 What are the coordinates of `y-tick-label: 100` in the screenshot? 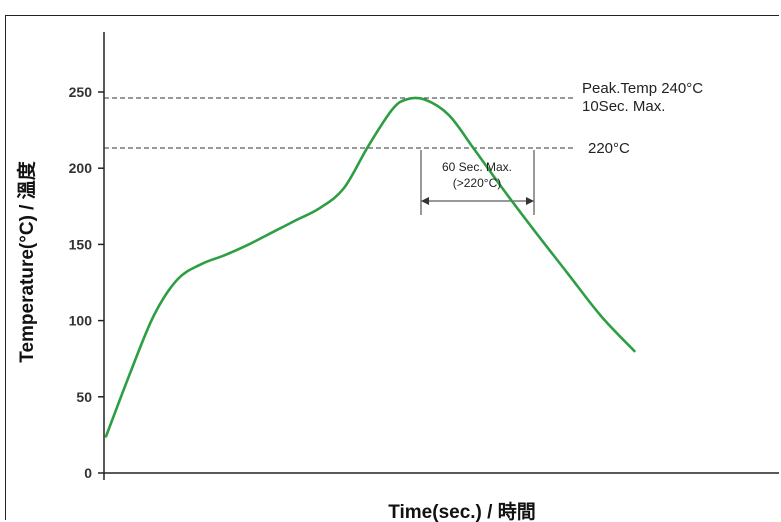 It's located at (81, 321).